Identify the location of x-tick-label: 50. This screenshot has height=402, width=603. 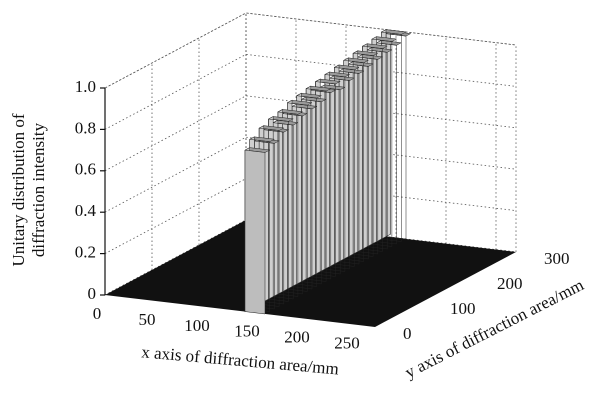
(147, 319).